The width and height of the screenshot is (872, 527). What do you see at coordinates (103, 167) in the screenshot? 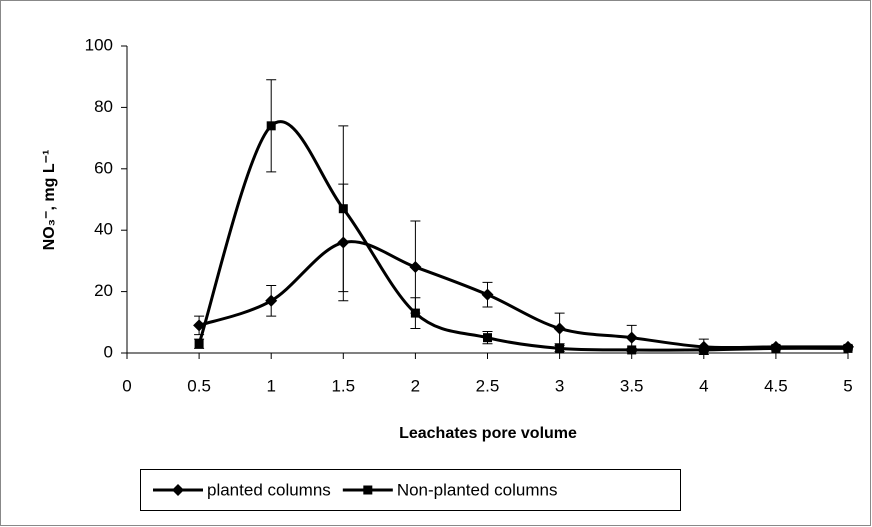
I see `y-tick-label: 60` at bounding box center [103, 167].